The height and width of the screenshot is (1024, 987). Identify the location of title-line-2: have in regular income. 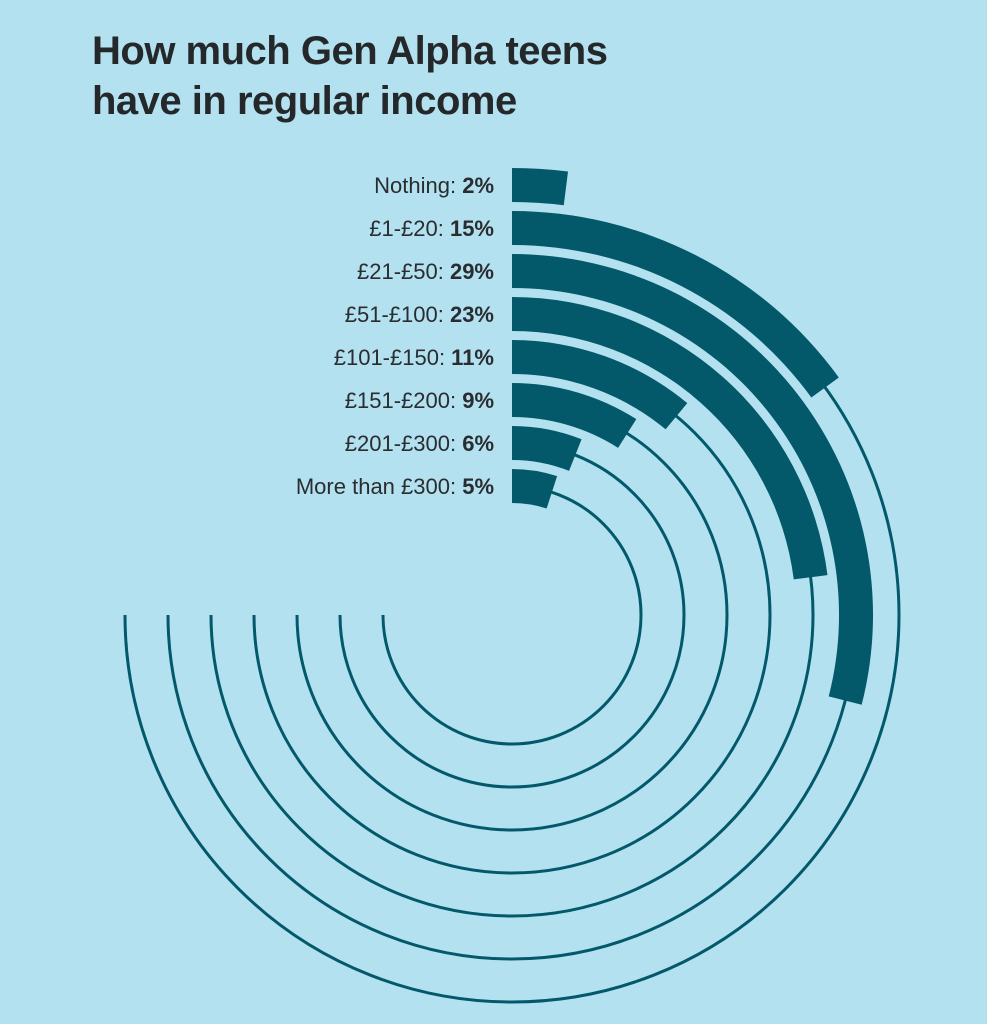
(304, 101).